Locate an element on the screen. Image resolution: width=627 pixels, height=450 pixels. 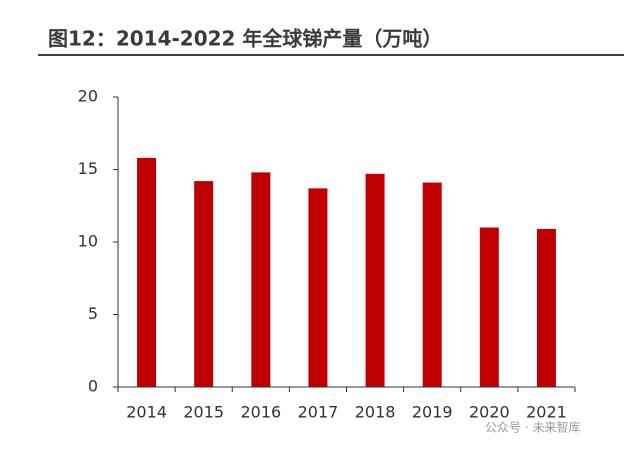
y-tick-label: 15 is located at coordinates (88, 168).